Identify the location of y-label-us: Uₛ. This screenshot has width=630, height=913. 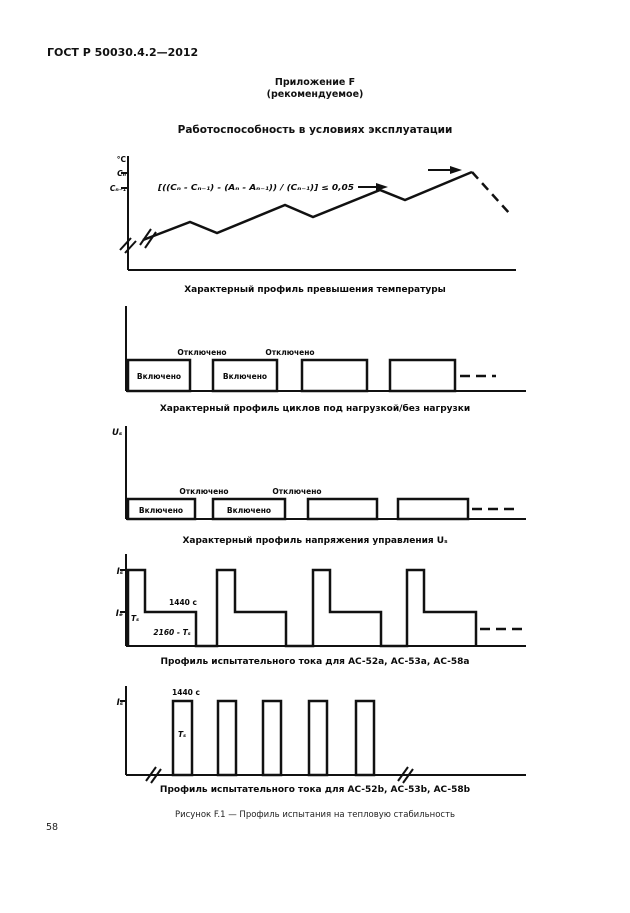
(117, 433).